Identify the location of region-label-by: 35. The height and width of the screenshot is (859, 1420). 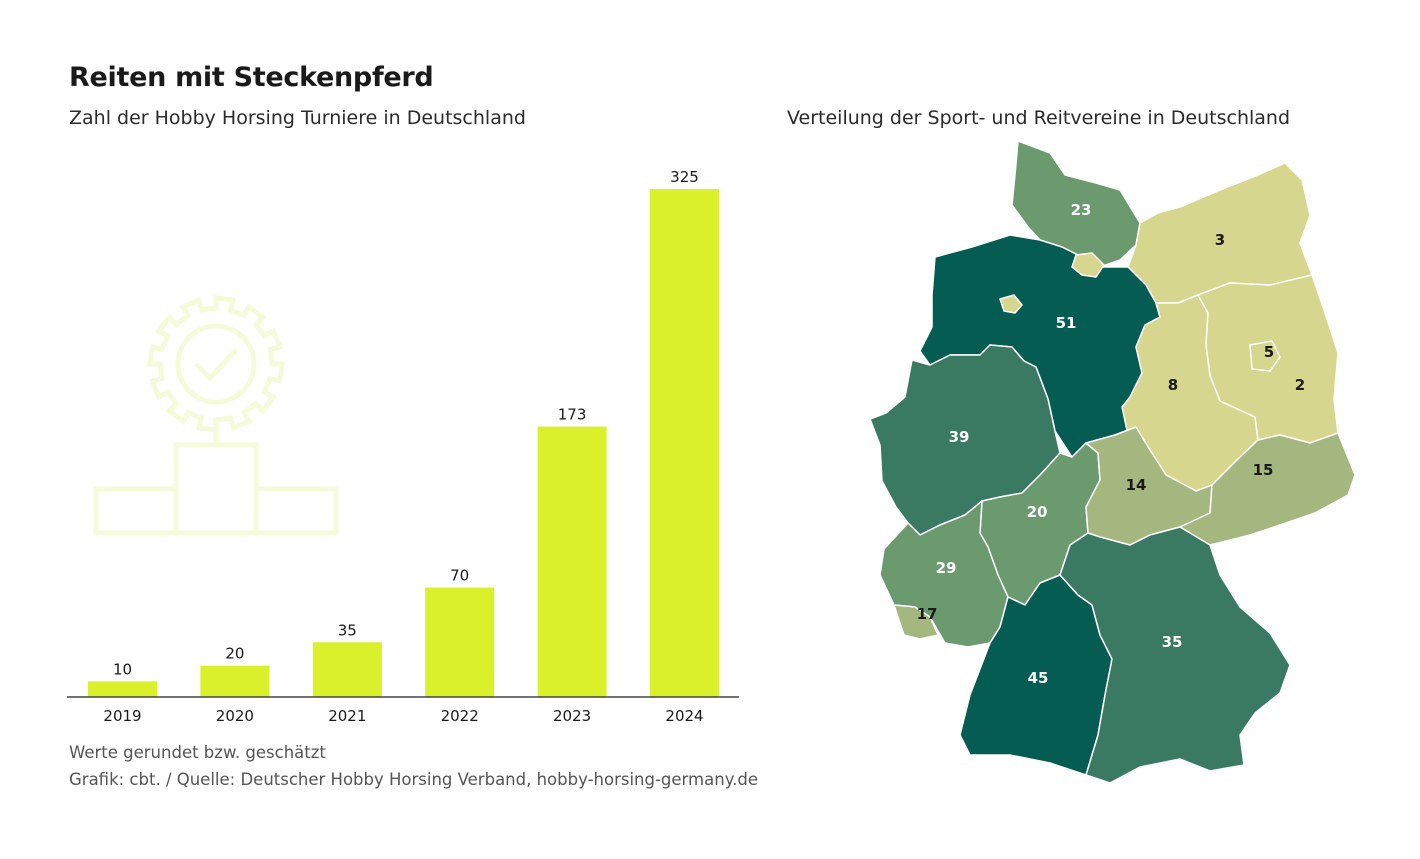
(1172, 642).